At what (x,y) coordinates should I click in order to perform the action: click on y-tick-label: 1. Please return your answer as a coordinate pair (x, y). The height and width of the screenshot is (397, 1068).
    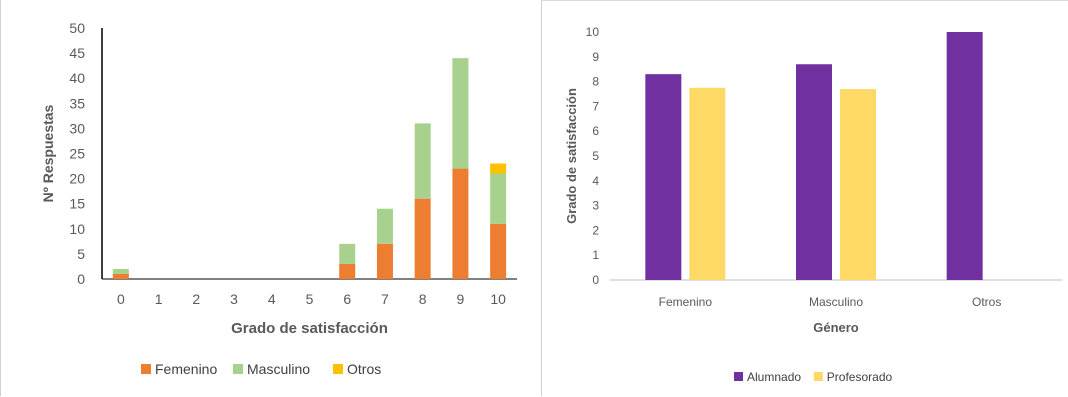
    Looking at the image, I should click on (595, 255).